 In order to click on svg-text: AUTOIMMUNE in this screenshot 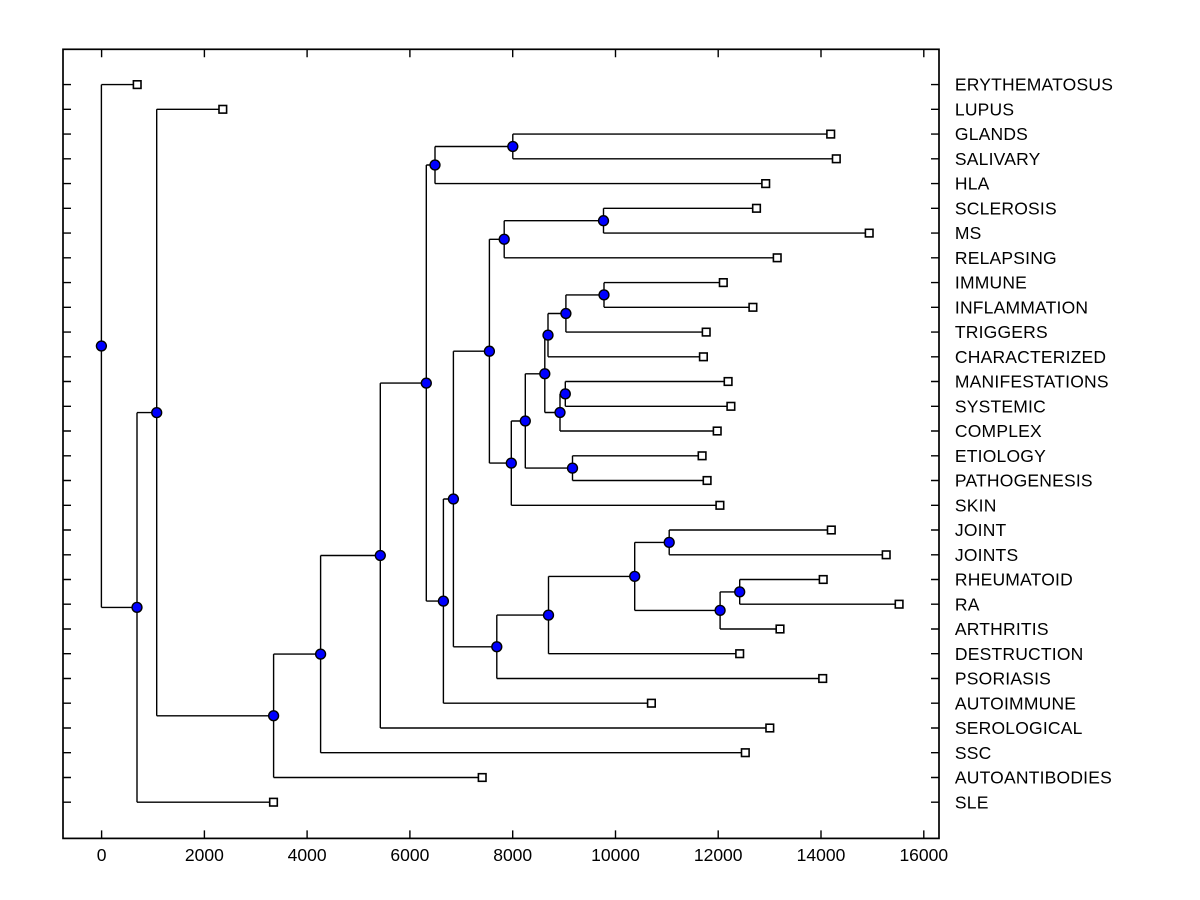, I will do `click(1015, 703)`.